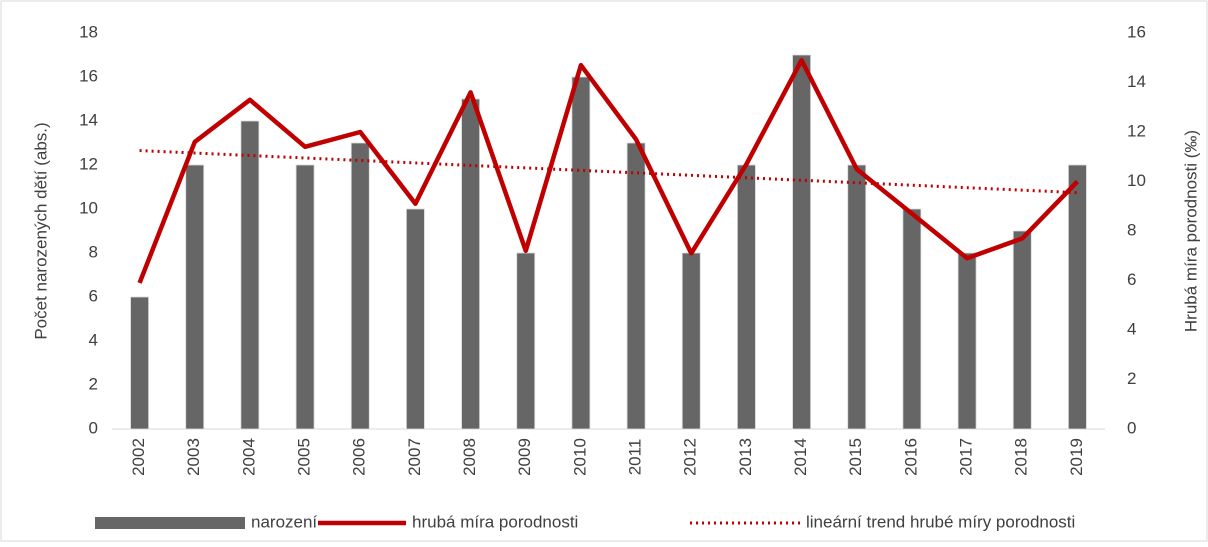  I want to click on x-tick-label: 2010, so click(579, 457).